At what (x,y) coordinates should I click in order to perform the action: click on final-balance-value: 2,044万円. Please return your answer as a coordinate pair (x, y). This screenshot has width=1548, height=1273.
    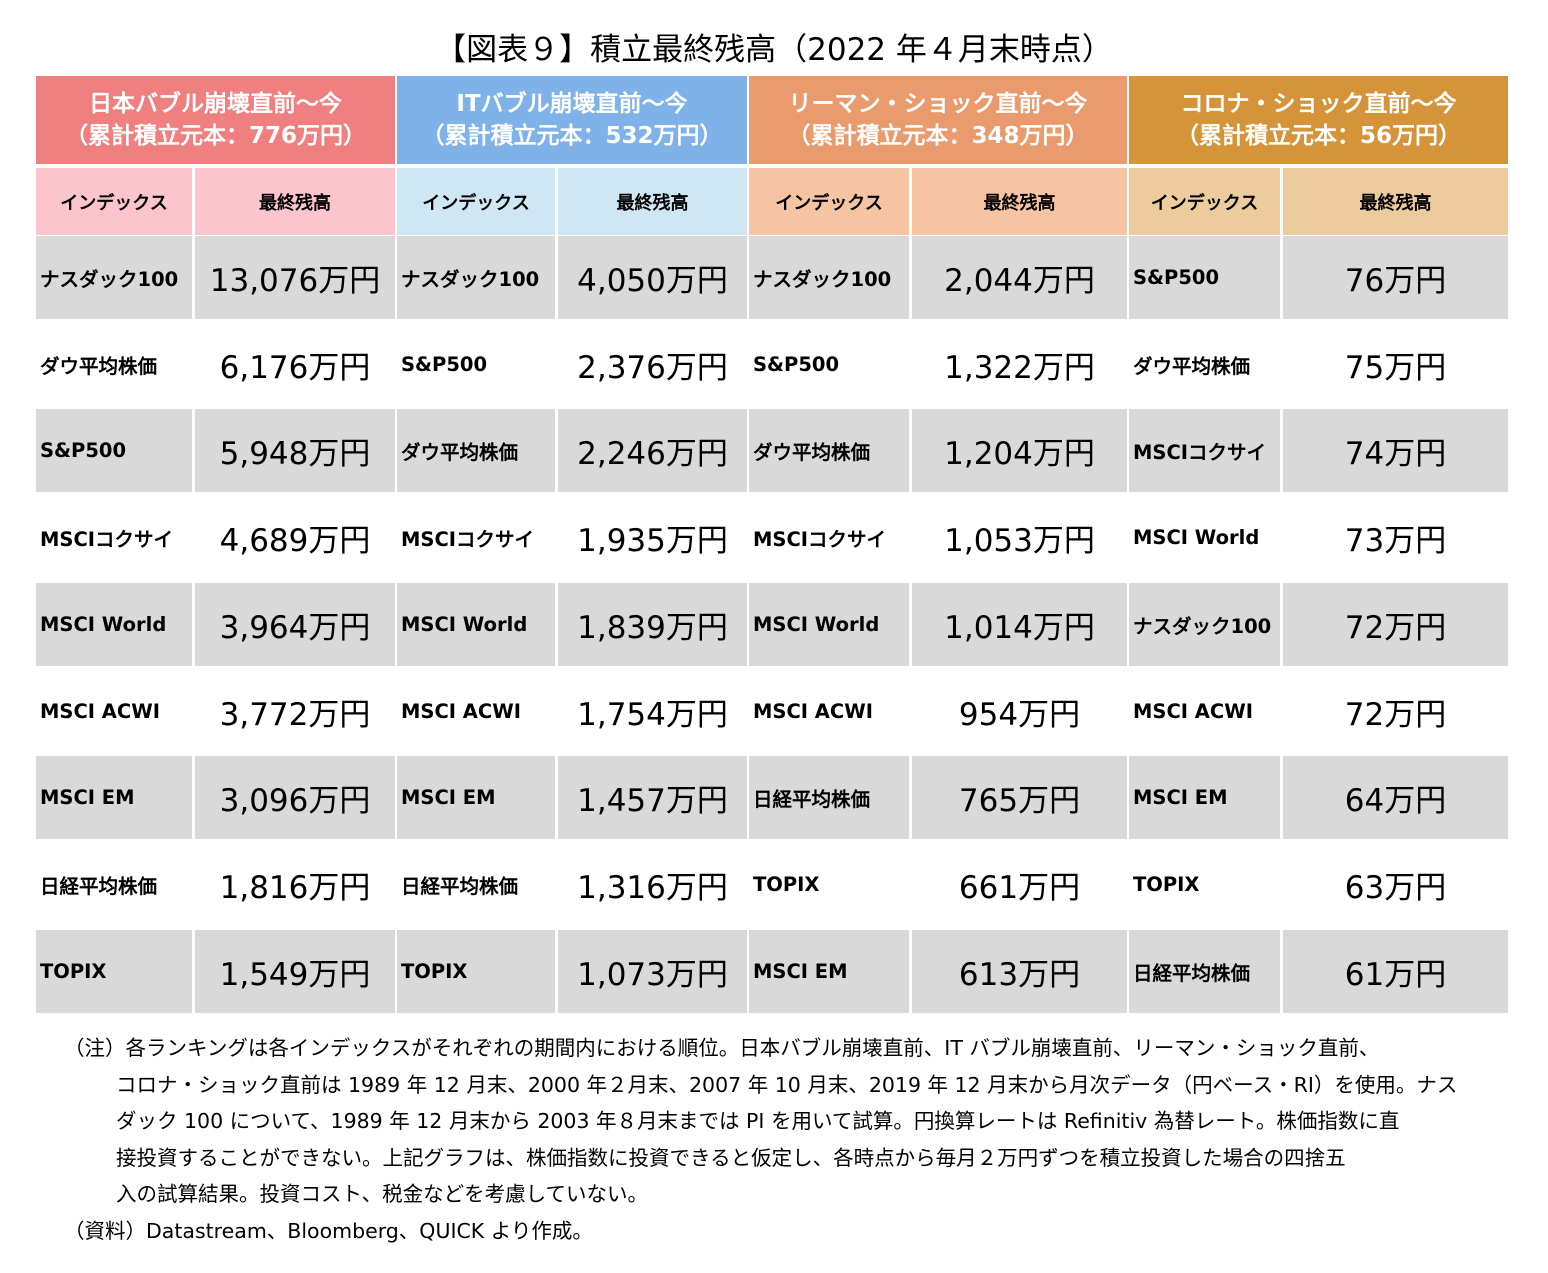
    Looking at the image, I should click on (1019, 277).